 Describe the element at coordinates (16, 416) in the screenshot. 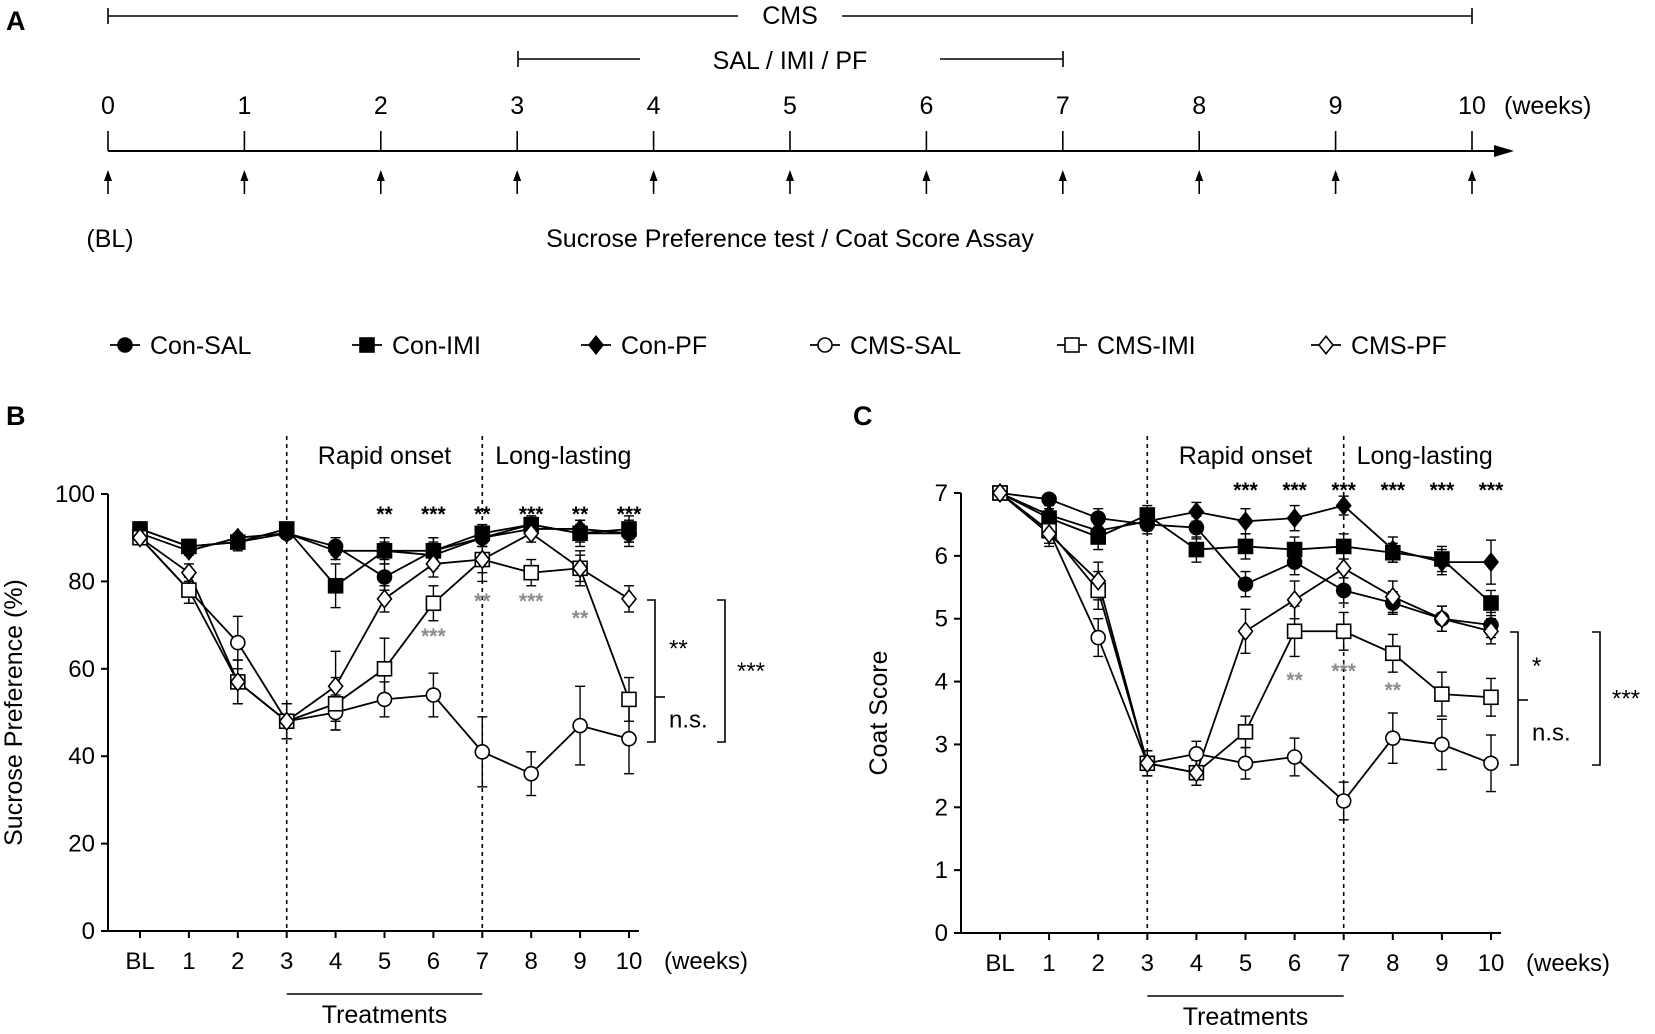

I see `panel-b-letter: B` at that location.